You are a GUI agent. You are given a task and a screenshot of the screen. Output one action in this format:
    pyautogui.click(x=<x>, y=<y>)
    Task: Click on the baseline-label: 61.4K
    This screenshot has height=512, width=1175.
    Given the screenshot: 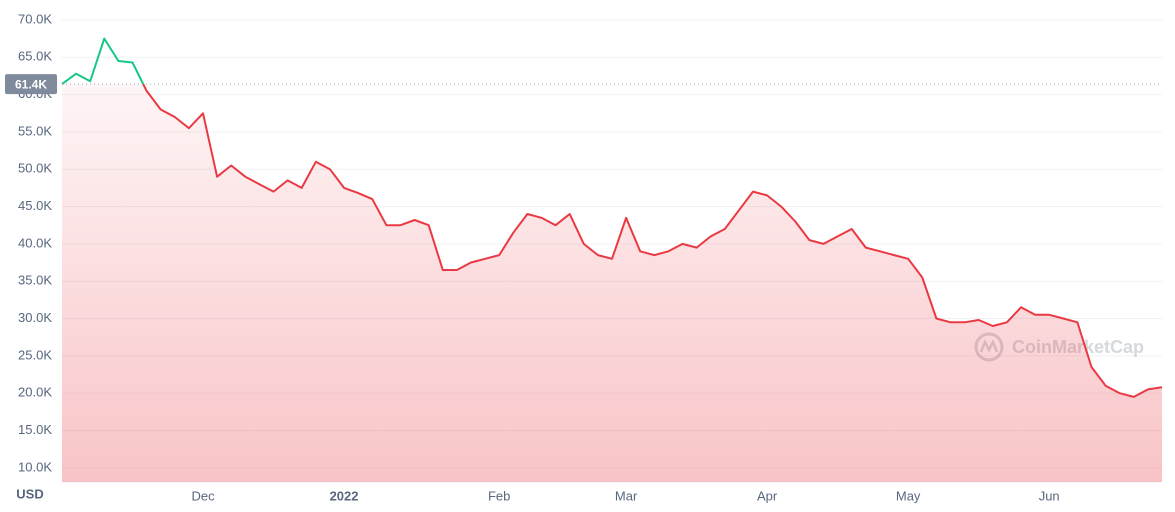 What is the action you would take?
    pyautogui.click(x=31, y=84)
    